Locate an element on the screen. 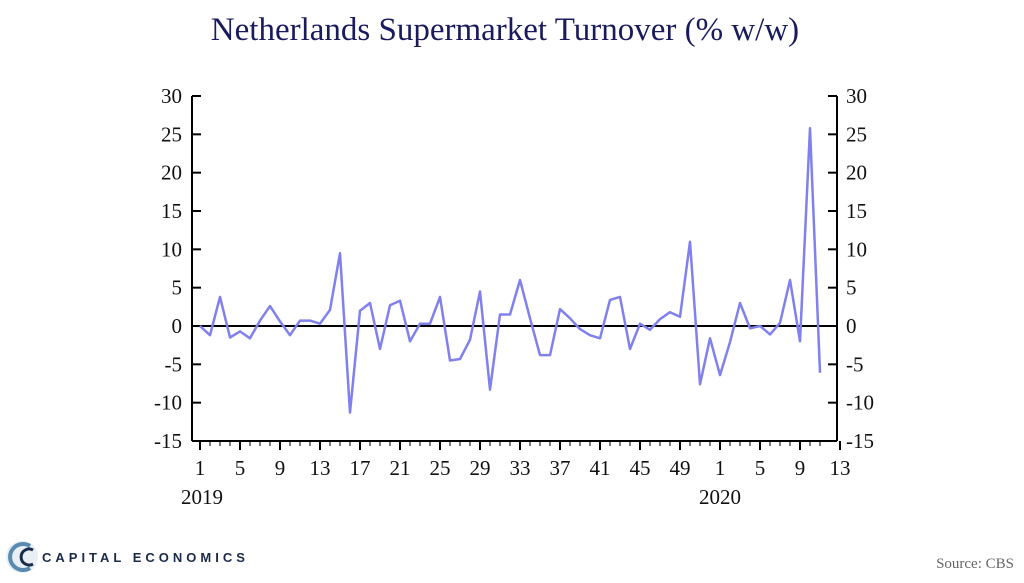 Image resolution: width=1024 pixels, height=583 pixels. y-tick-label-left: -15 is located at coordinates (168, 441).